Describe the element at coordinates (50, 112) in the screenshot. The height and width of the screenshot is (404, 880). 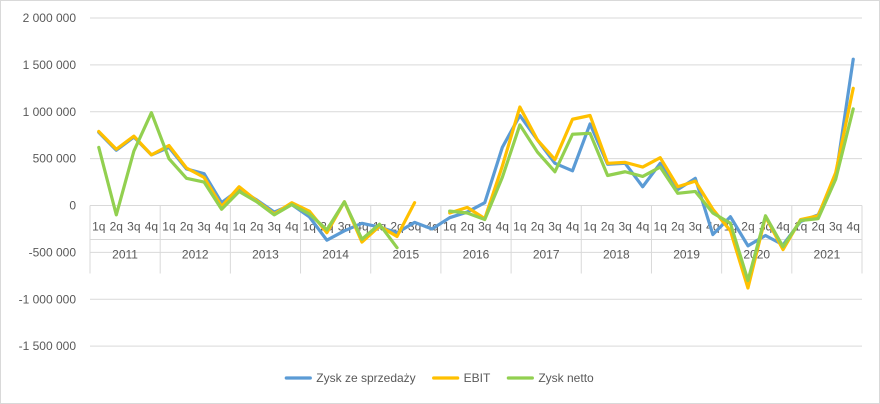
I see `y-tick-label: 1 000 000` at that location.